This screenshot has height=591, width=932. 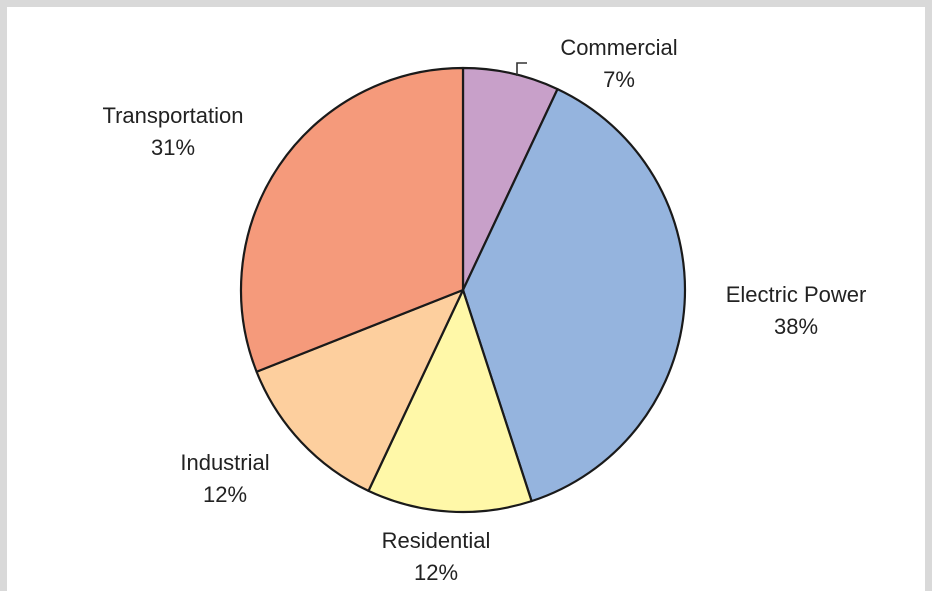 What do you see at coordinates (436, 572) in the screenshot?
I see `slice-percent-residential: 12%` at bounding box center [436, 572].